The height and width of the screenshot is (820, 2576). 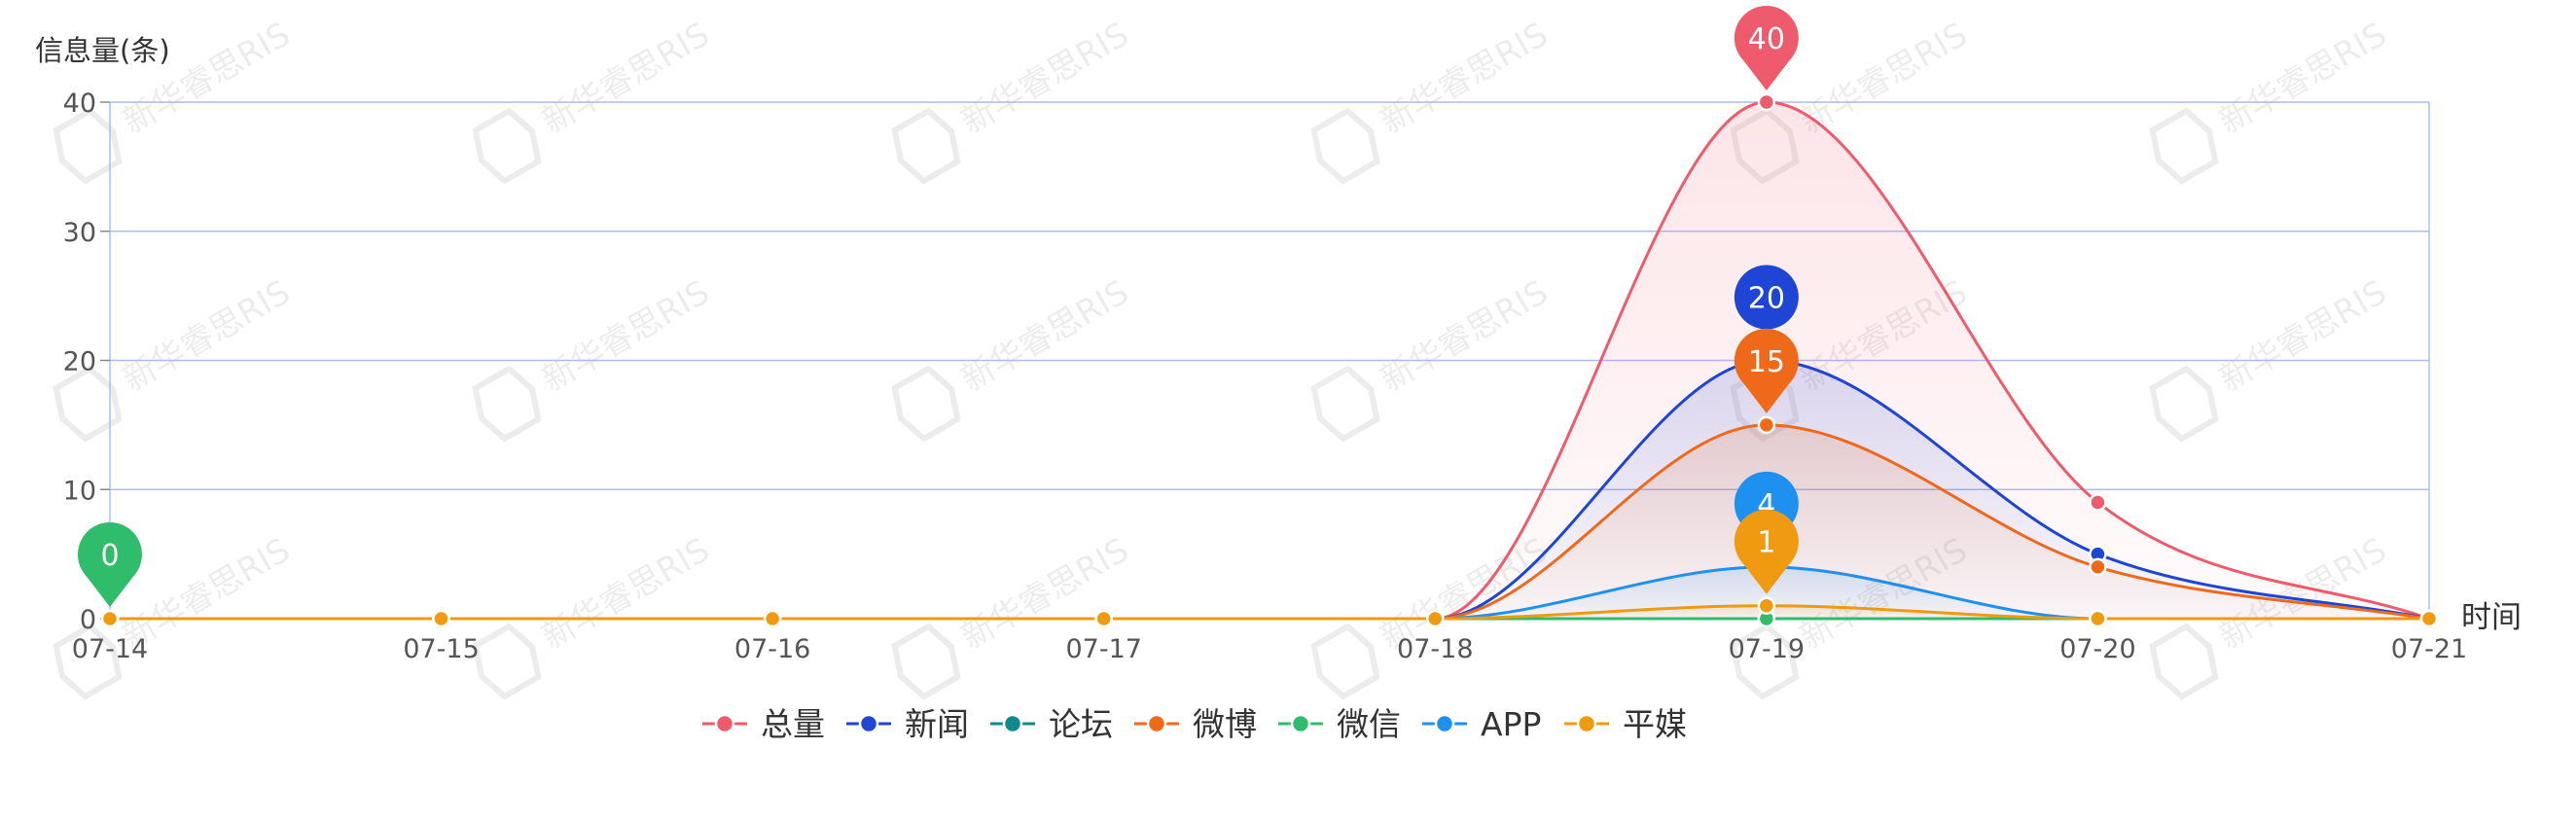 I want to click on x-tick-label: 07-21, so click(x=2429, y=649).